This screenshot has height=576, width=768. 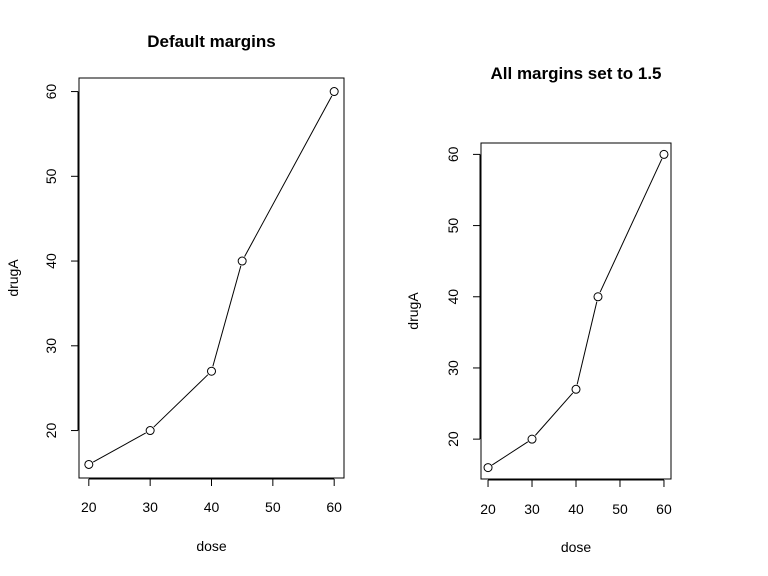 I want to click on plot-frame, so click(x=576, y=311).